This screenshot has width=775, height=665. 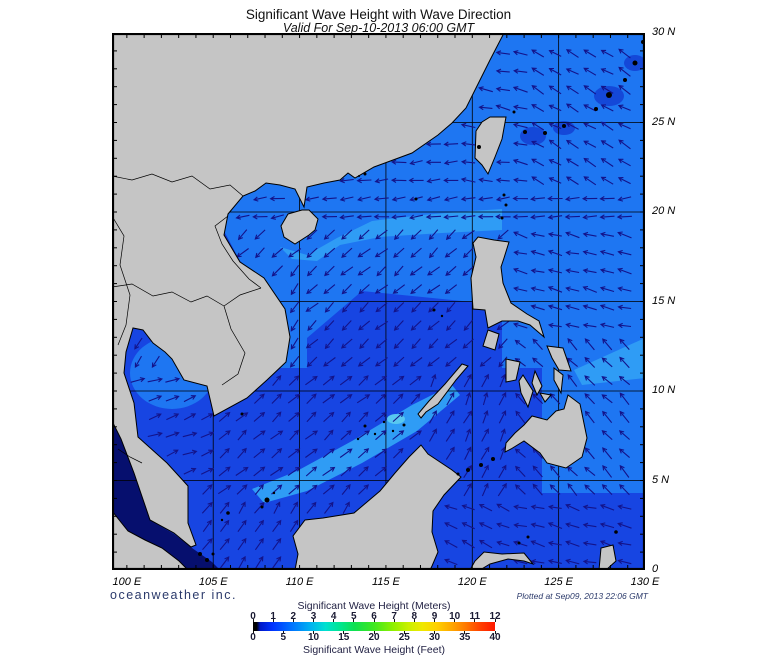 What do you see at coordinates (273, 616) in the screenshot?
I see `legend-tick-label: 1` at bounding box center [273, 616].